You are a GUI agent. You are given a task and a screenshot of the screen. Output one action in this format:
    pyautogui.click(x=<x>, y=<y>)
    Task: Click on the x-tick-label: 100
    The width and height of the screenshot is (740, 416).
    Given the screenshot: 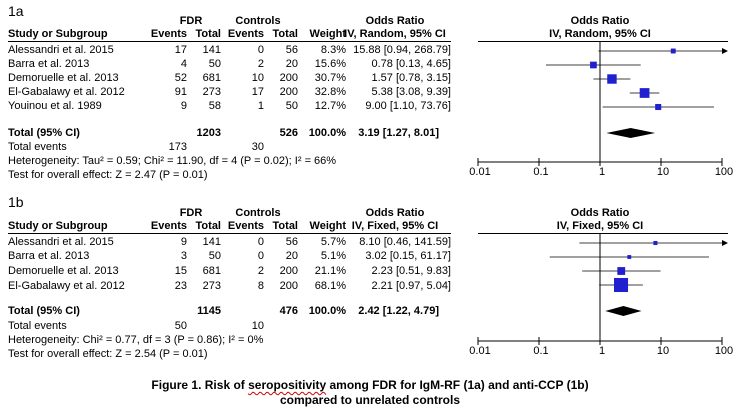 What is the action you would take?
    pyautogui.click(x=724, y=351)
    